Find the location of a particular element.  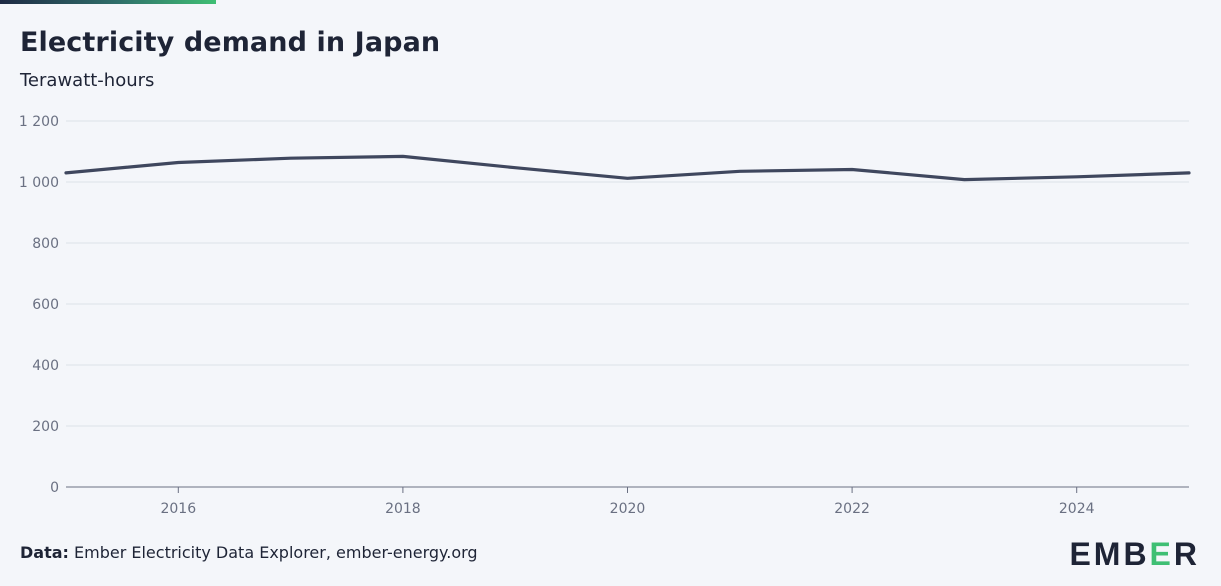

x-tick-label: 2018 is located at coordinates (403, 509).